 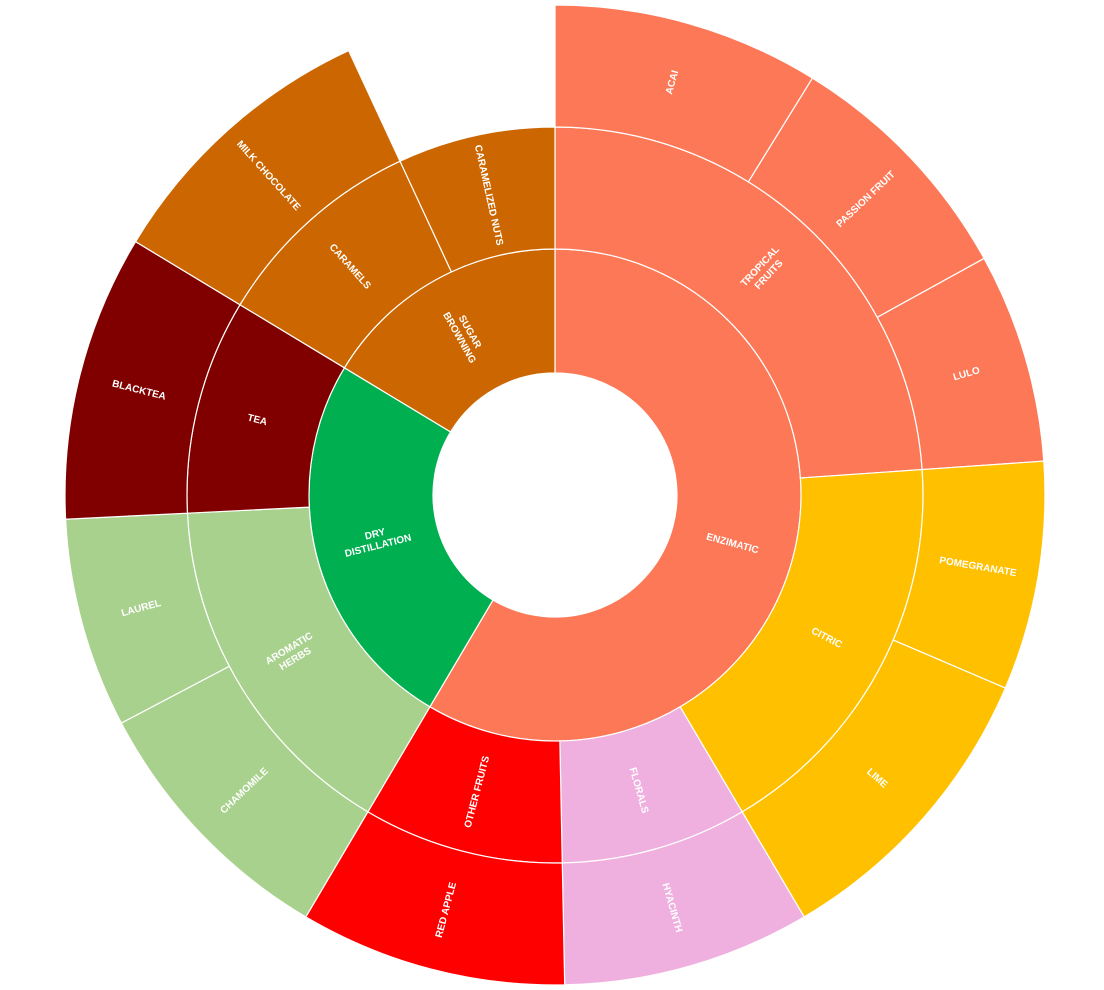 I want to click on segment-milk-chocolate, so click(x=267, y=177).